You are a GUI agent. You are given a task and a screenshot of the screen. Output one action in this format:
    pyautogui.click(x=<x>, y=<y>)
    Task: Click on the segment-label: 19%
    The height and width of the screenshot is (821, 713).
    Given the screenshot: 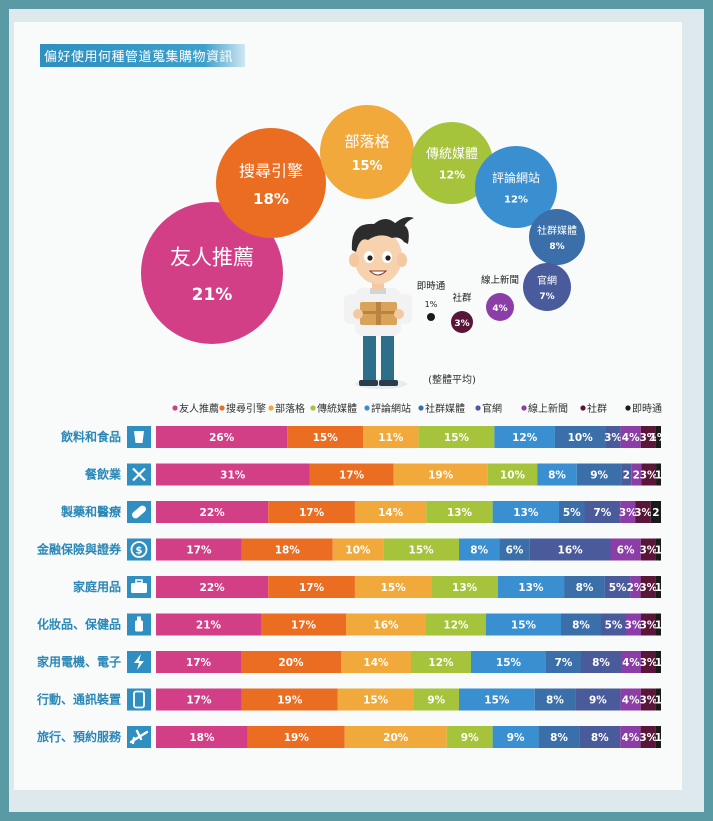 What is the action you would take?
    pyautogui.click(x=290, y=701)
    